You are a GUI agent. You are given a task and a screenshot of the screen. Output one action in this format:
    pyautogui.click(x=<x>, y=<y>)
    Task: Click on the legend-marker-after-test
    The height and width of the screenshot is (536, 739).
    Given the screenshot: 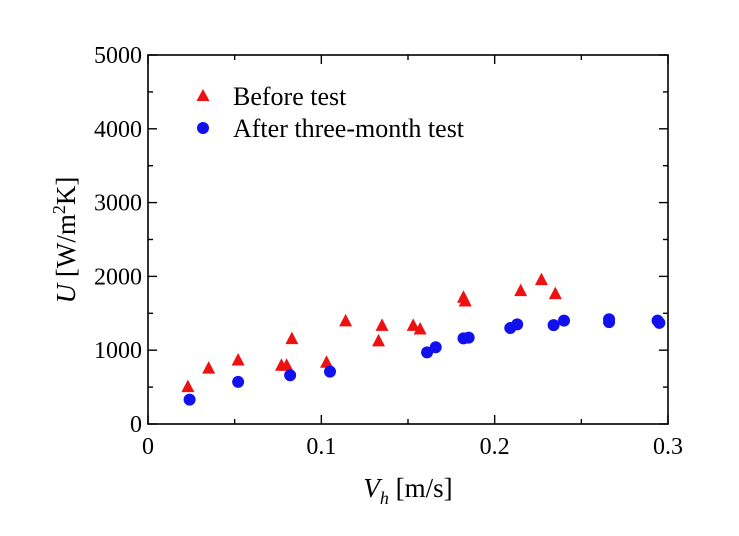 What is the action you would take?
    pyautogui.click(x=203, y=128)
    